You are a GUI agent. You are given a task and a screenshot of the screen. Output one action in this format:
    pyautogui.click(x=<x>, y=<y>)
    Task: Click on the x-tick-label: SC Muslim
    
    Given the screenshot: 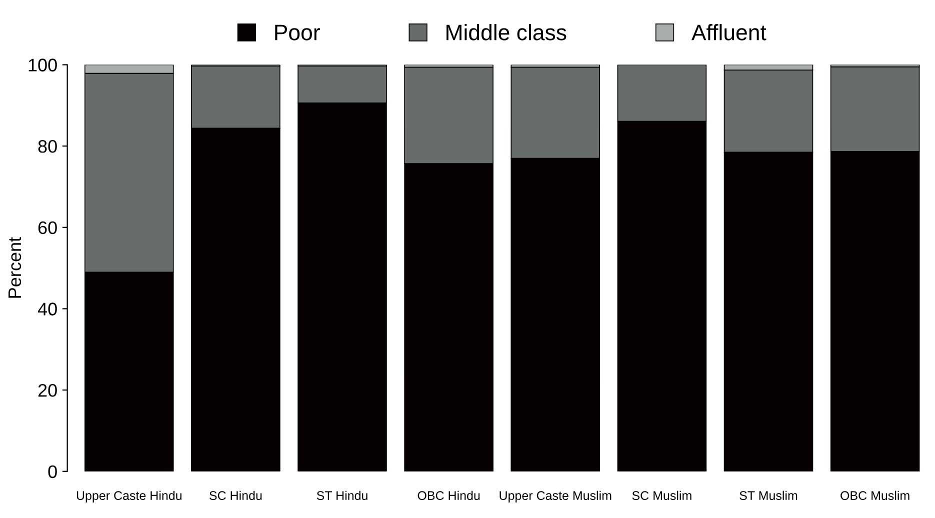 What is the action you would take?
    pyautogui.click(x=662, y=495)
    